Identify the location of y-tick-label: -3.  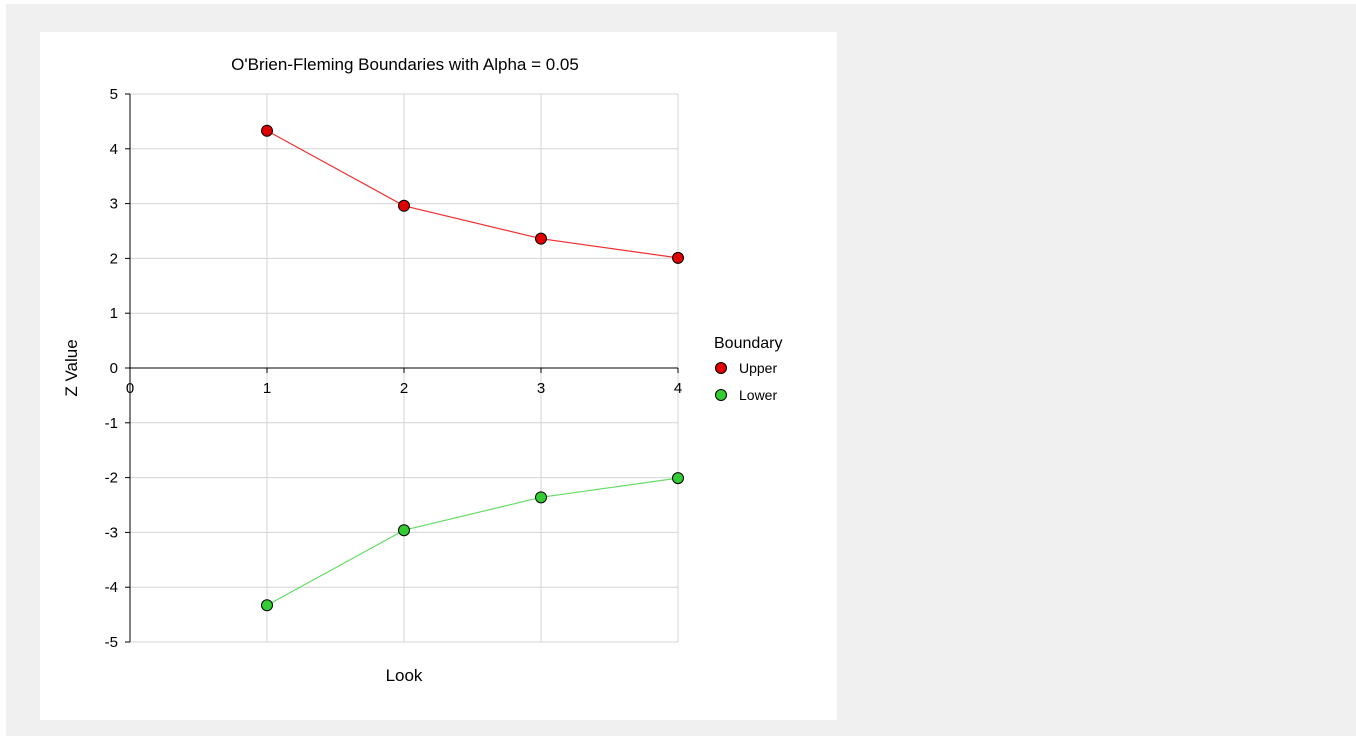
(111, 532).